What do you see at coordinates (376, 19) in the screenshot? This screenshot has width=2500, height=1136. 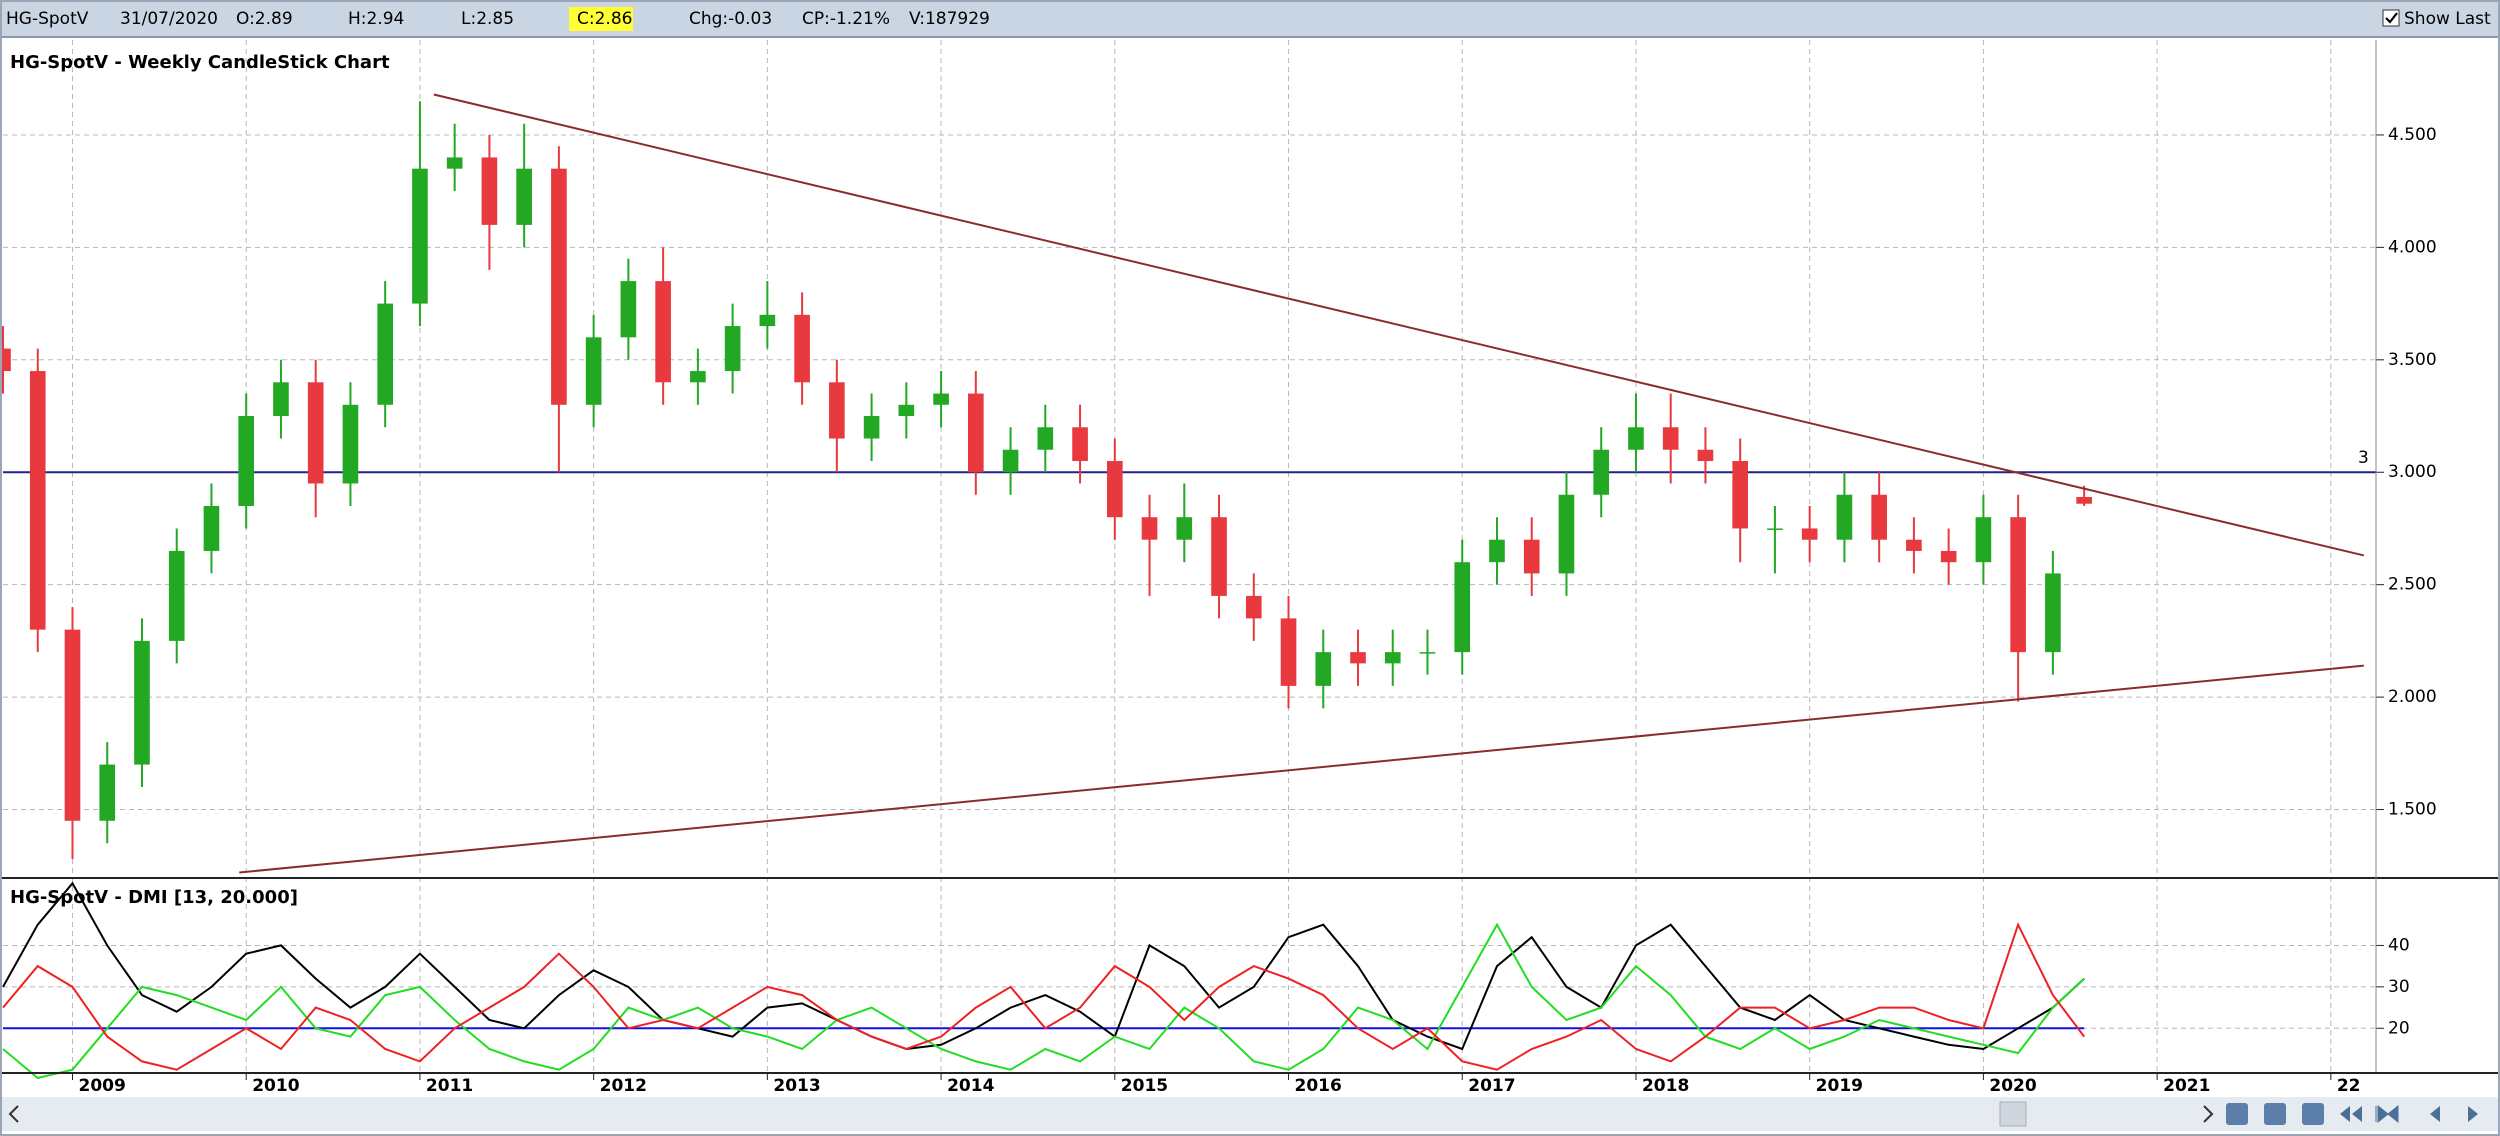 I see `high: H:2.94` at bounding box center [376, 19].